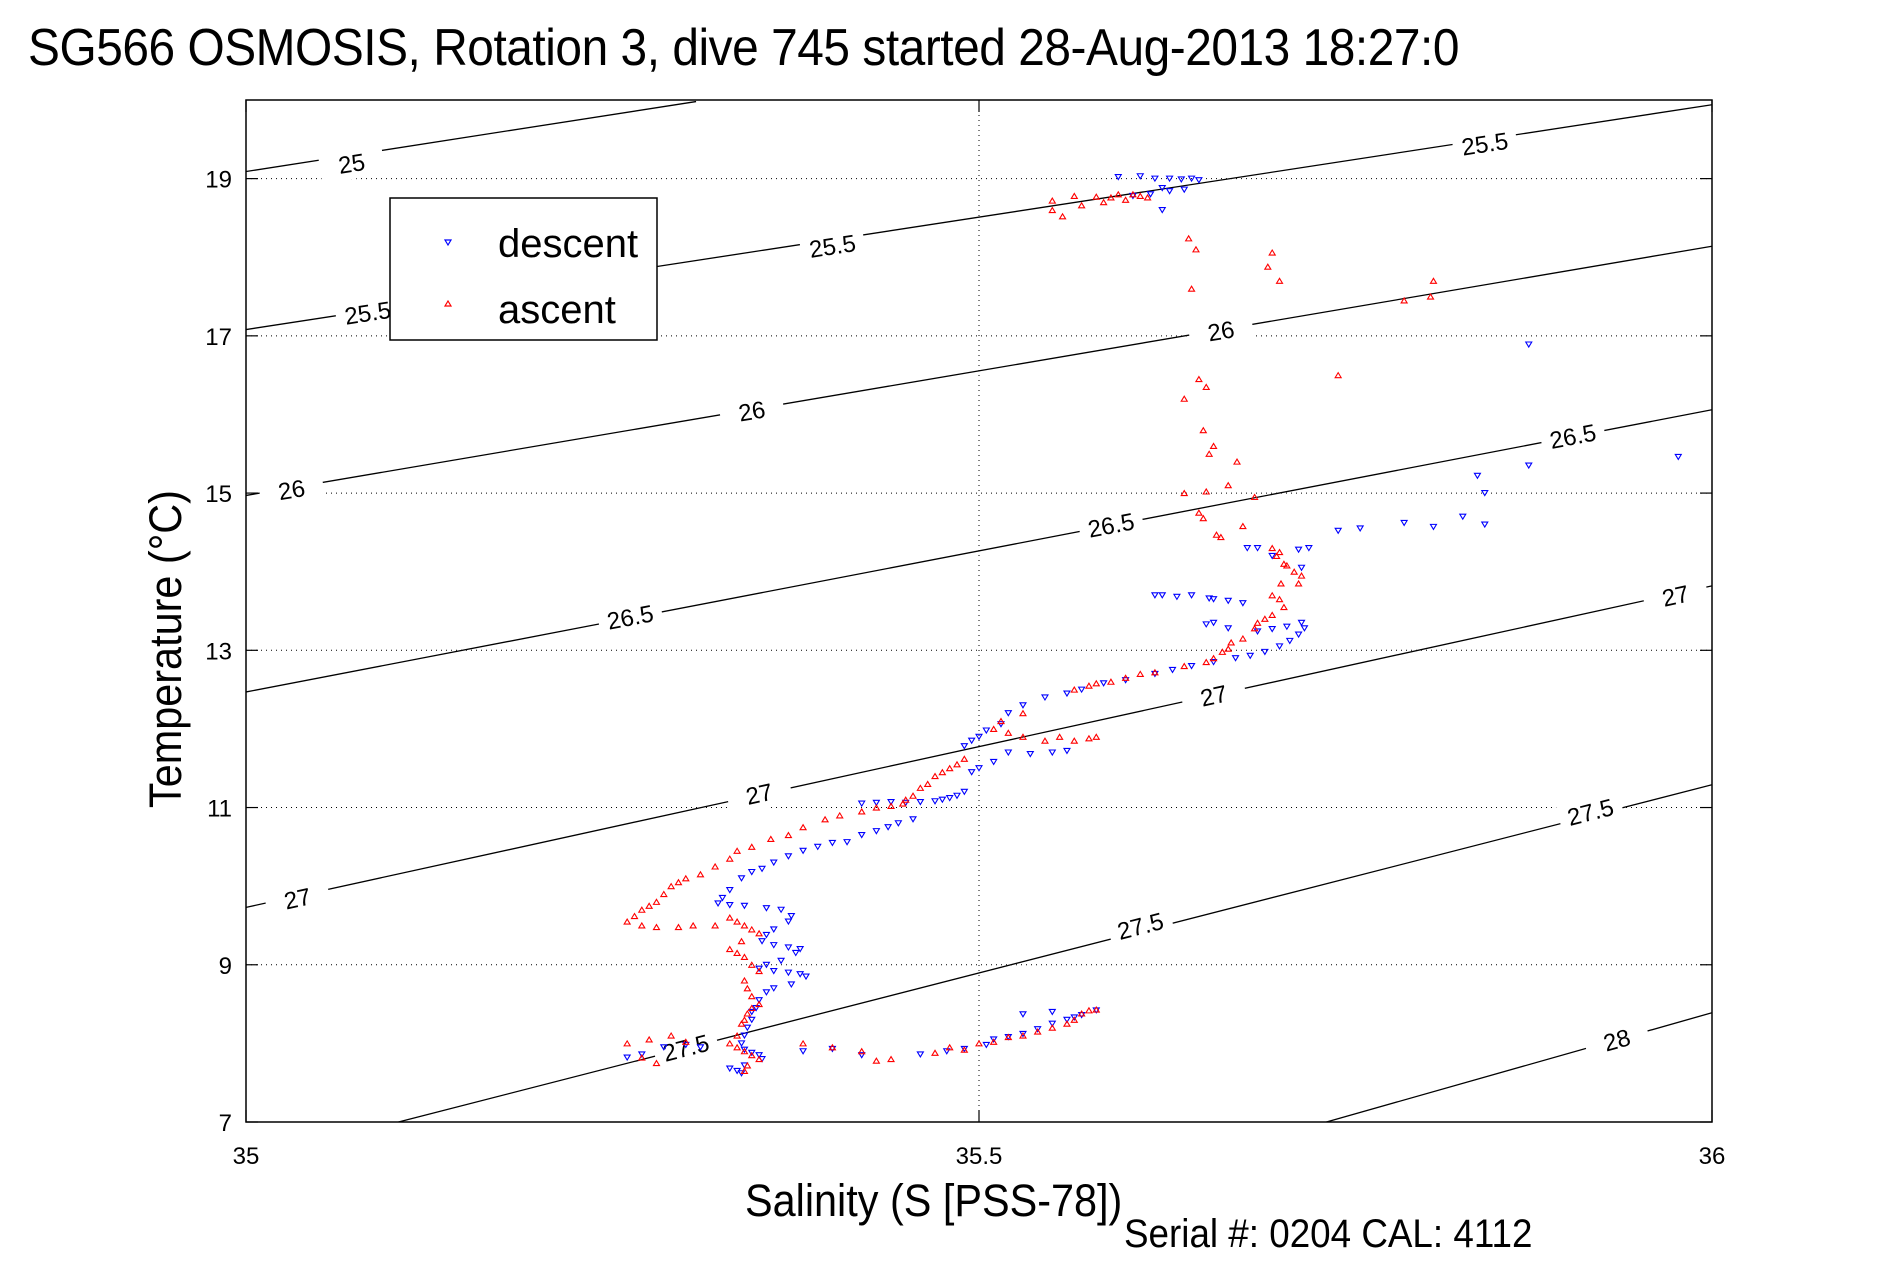 The image size is (1891, 1262). What do you see at coordinates (934, 1200) in the screenshot?
I see `x-axis-label: Salinity (S [PSS-78])` at bounding box center [934, 1200].